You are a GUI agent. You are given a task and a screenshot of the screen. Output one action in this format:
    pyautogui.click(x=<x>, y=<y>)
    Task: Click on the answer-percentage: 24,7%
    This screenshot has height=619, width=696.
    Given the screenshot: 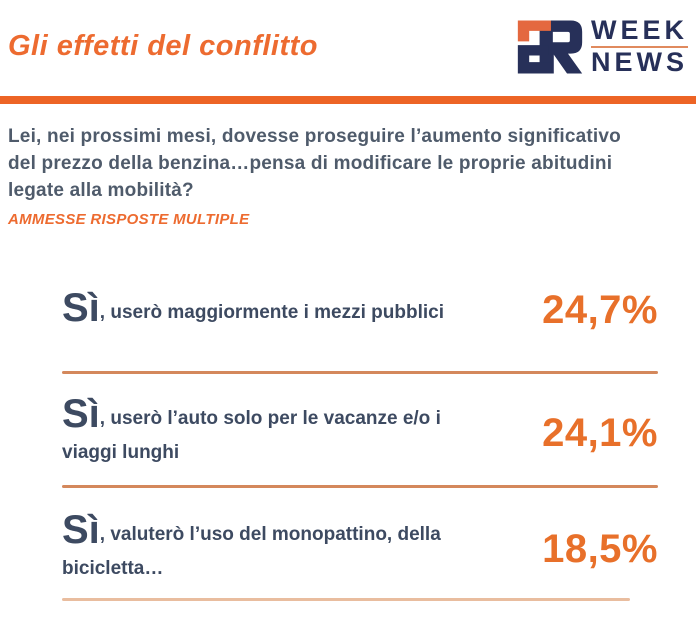 What is the action you would take?
    pyautogui.click(x=600, y=310)
    